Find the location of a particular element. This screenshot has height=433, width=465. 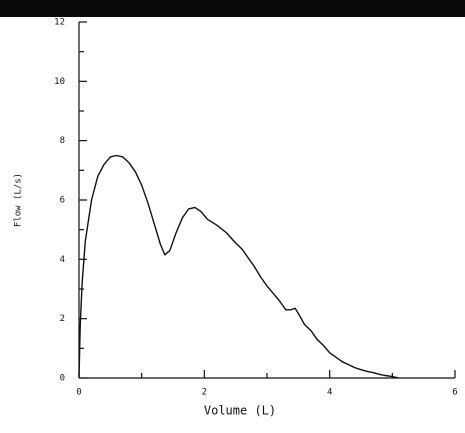

y-axis-title: Flow (L/s) is located at coordinates (19, 200).